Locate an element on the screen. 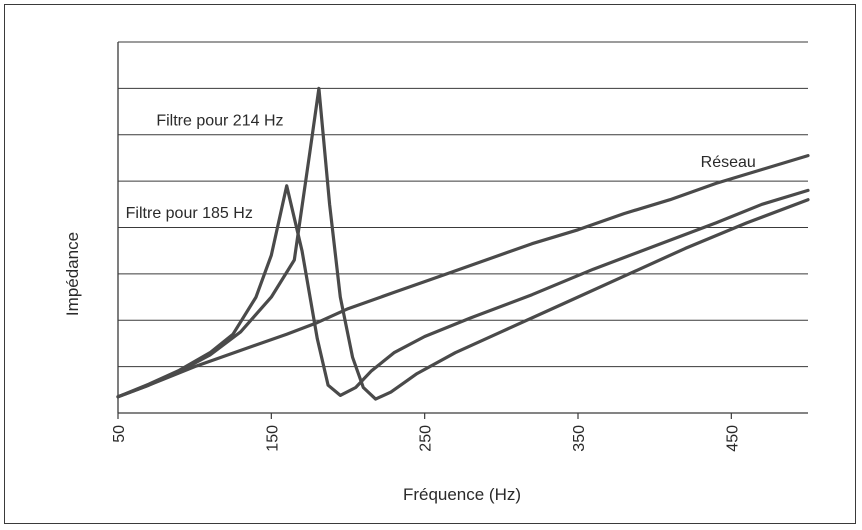  x-tick-label-450: 450 is located at coordinates (732, 438).